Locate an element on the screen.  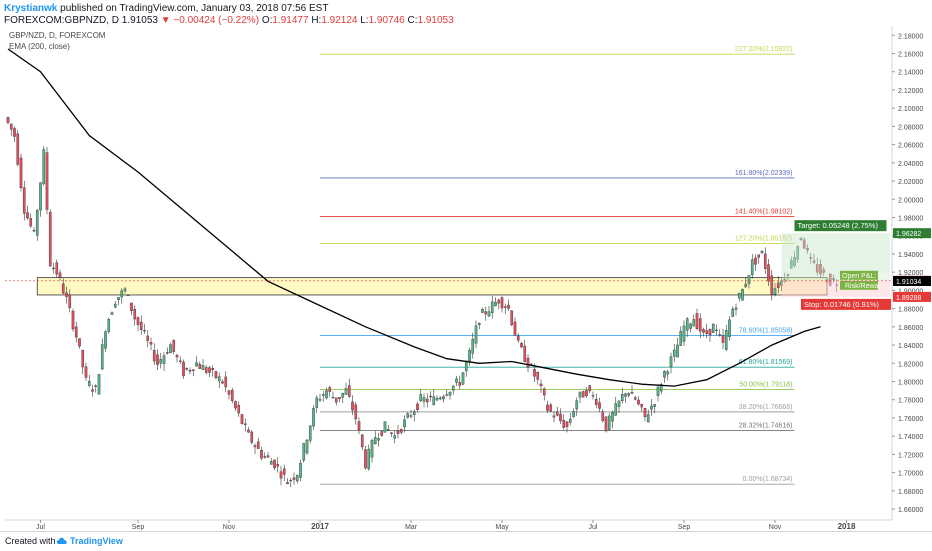
fib-level-label: 78.60%(1.85058) is located at coordinates (766, 330).